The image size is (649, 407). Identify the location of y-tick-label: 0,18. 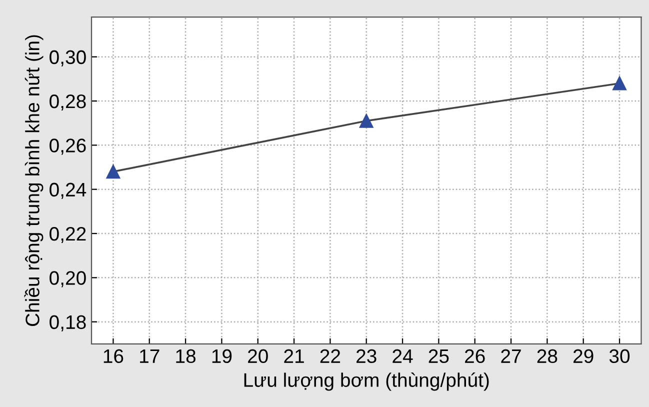
(68, 323).